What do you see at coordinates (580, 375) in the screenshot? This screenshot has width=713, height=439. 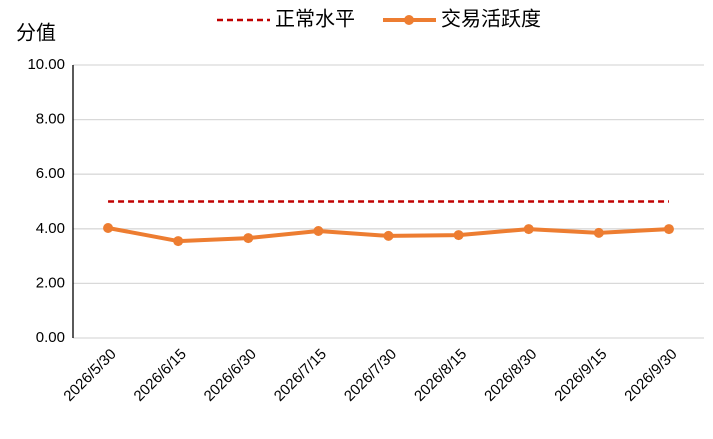 I see `x-tick-label: 2026/9/15` at bounding box center [580, 375].